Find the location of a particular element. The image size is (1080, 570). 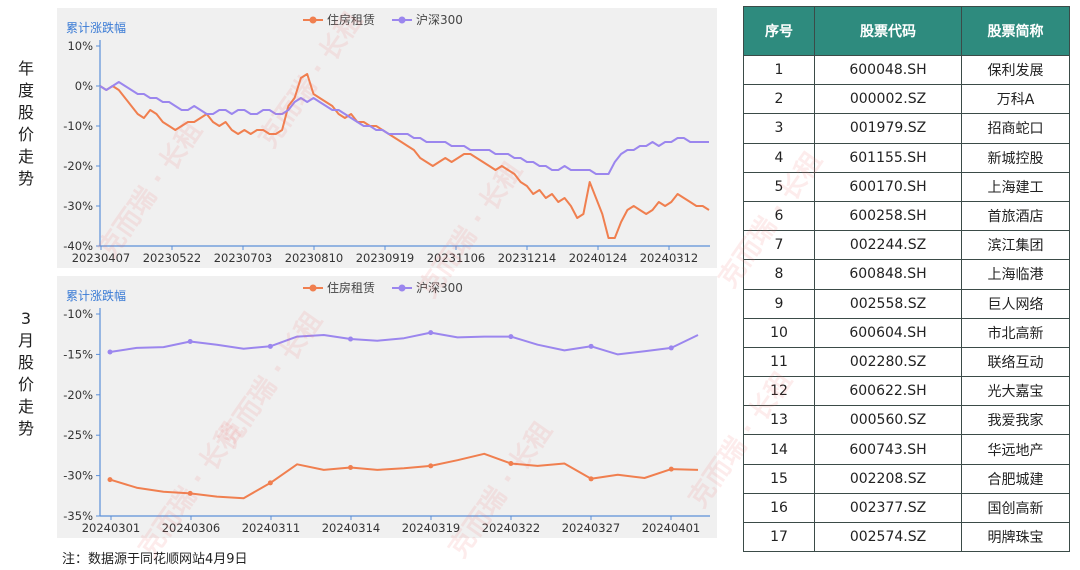

table-row: 1 600048.SH 保利发展 is located at coordinates (906, 70).